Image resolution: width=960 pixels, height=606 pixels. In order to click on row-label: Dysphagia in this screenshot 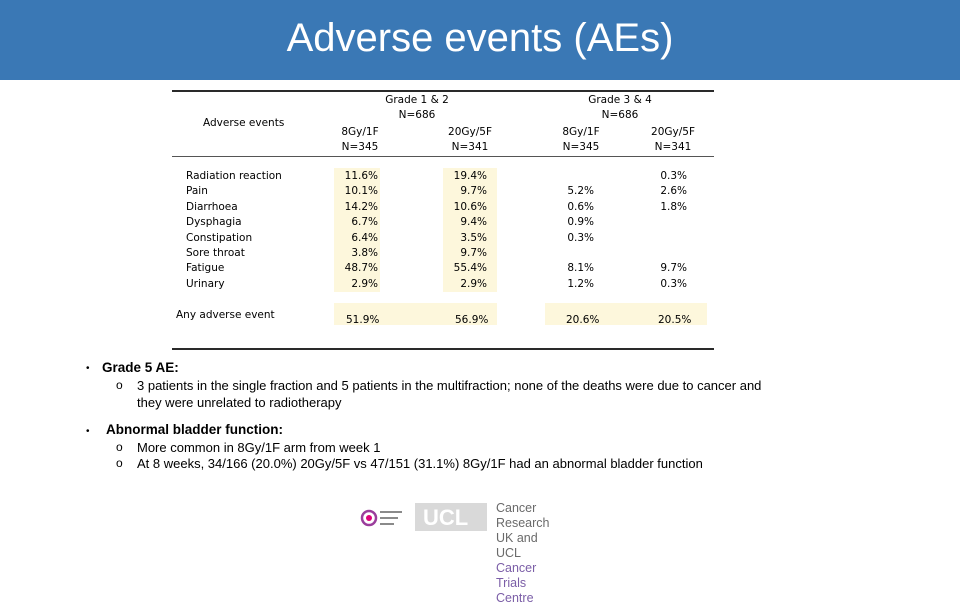, I will do `click(214, 222)`.